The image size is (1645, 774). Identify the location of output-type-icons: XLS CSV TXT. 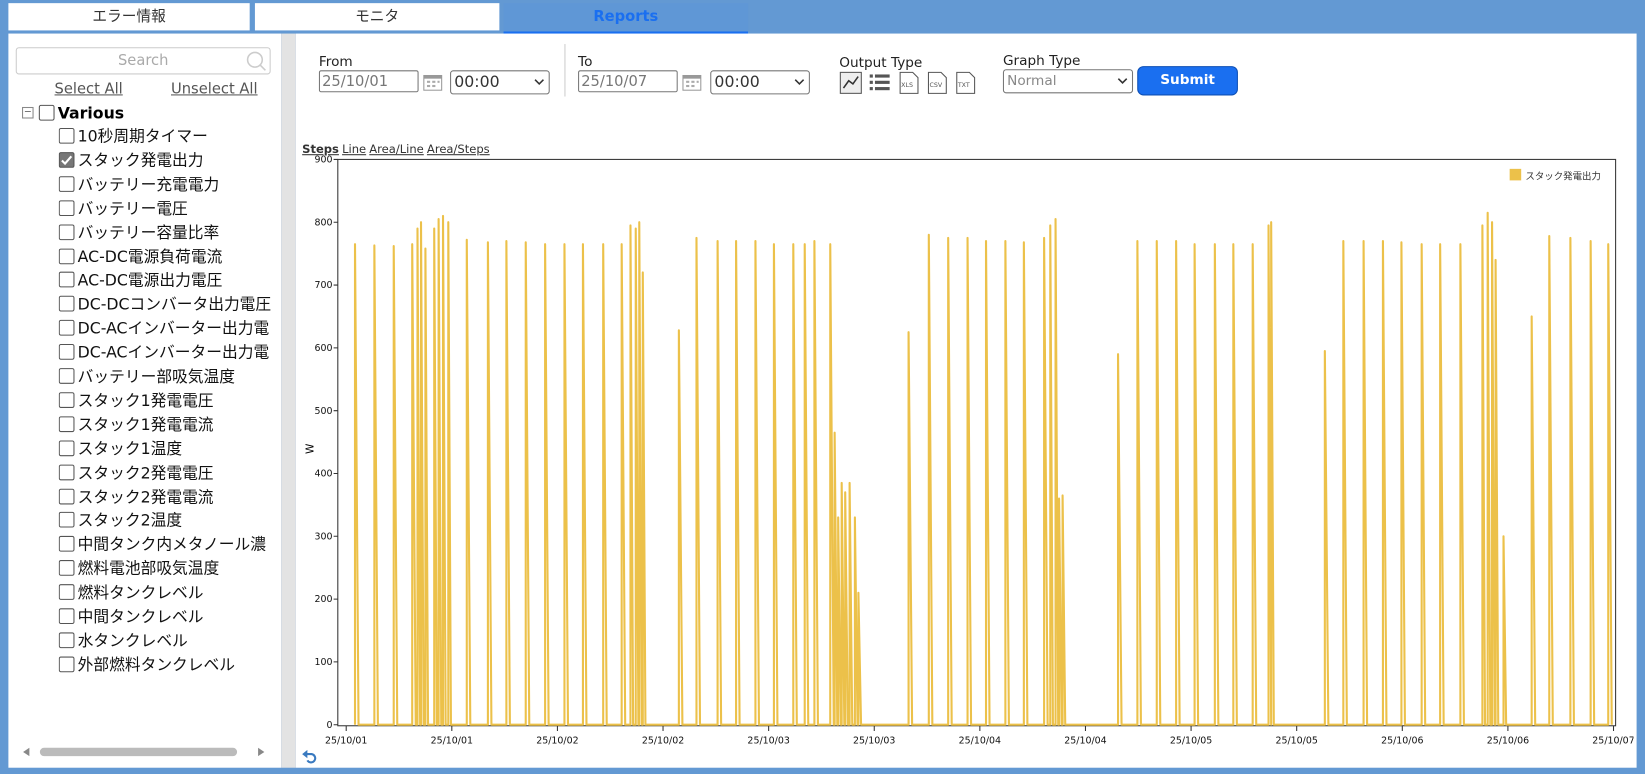
(908, 82).